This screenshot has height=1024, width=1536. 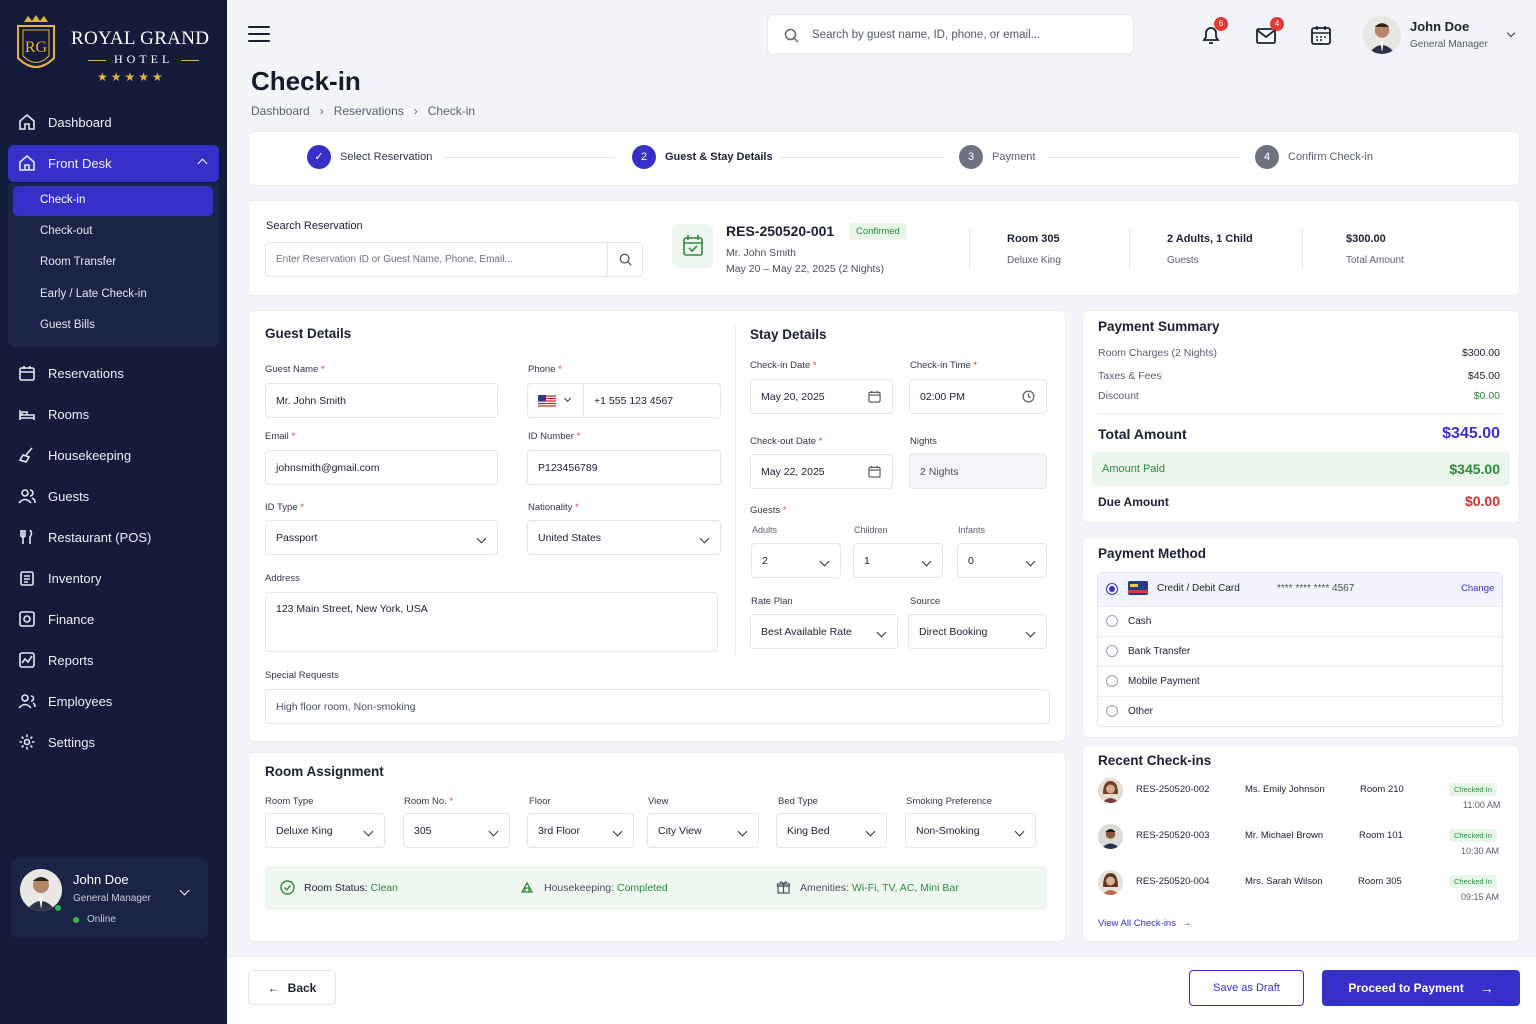 What do you see at coordinates (1002, 560) in the screenshot?
I see `infants-select: 0` at bounding box center [1002, 560].